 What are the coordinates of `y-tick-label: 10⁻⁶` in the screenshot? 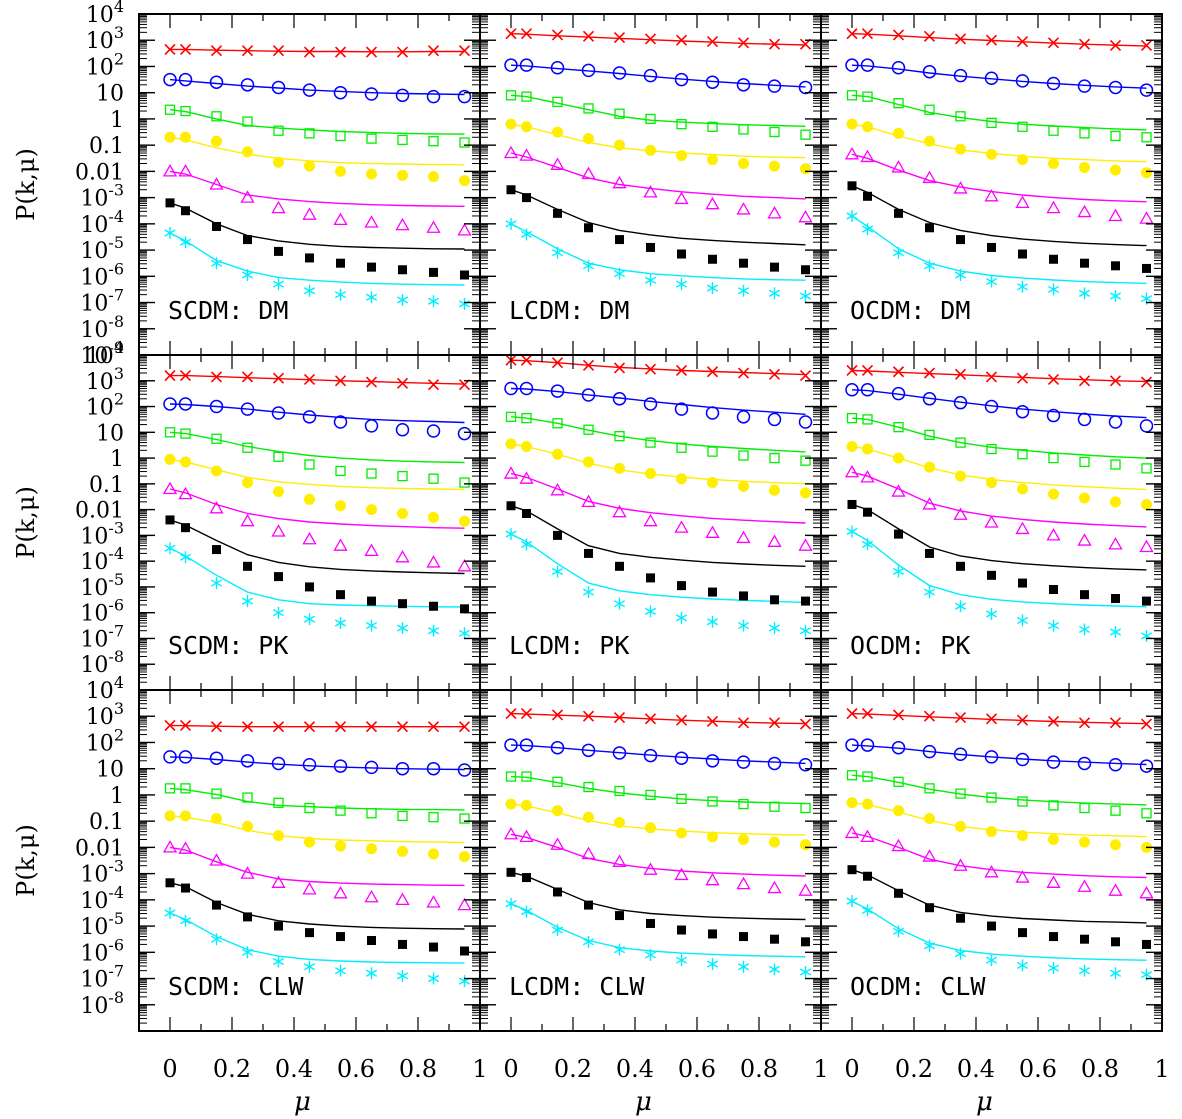 It's located at (102, 950).